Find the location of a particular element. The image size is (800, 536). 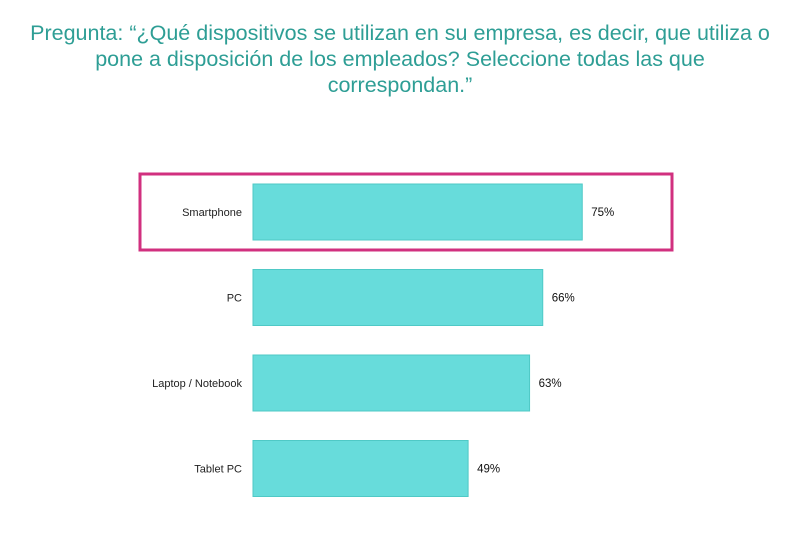

bar-group: Smartphone 75% is located at coordinates (406, 212).